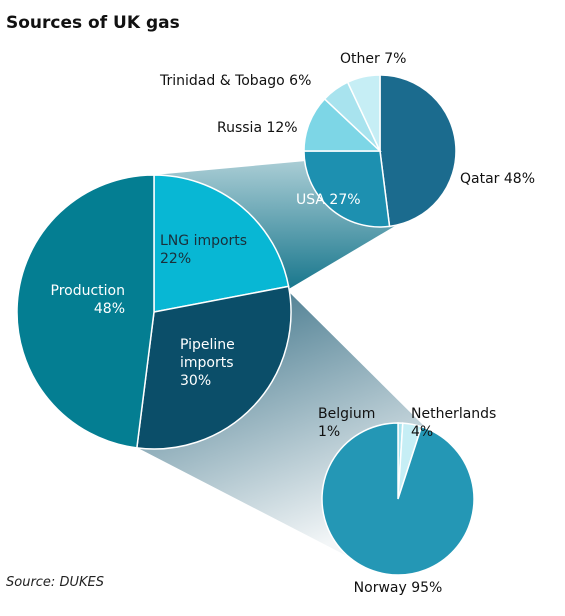  What do you see at coordinates (346, 423) in the screenshot?
I see `pipeline-label-belgium: Belgium 1%` at bounding box center [346, 423].